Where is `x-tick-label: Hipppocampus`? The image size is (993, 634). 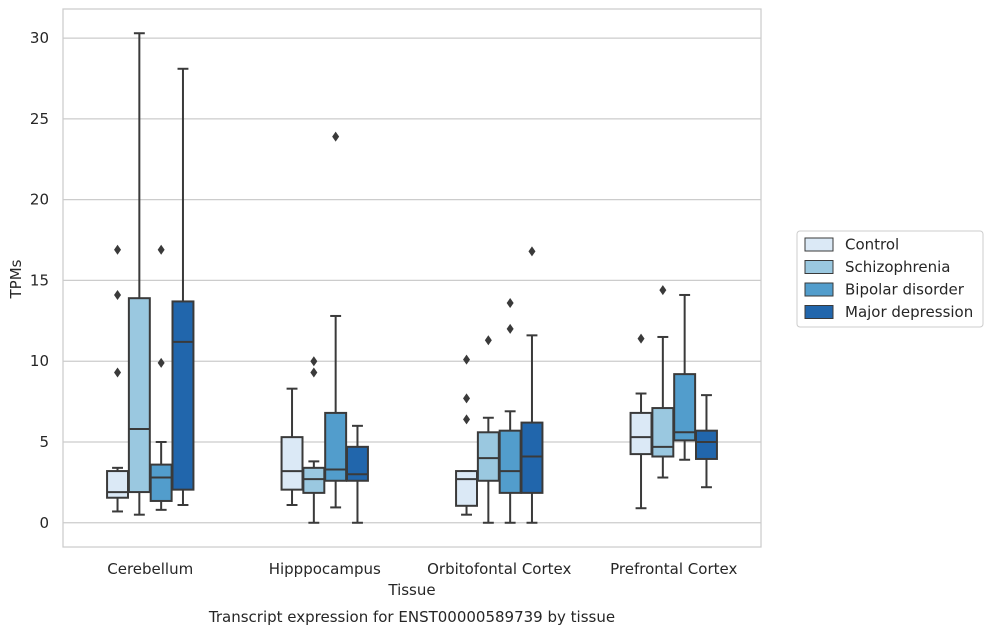 x-tick-label: Hipppocampus is located at coordinates (325, 569).